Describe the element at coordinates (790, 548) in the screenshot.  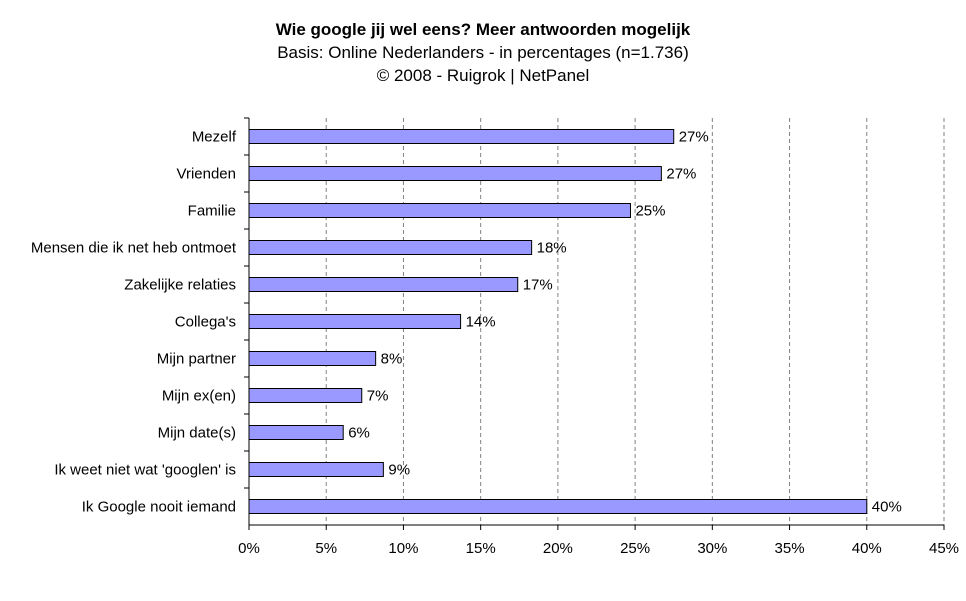
I see `x-tick-label: 35%` at that location.